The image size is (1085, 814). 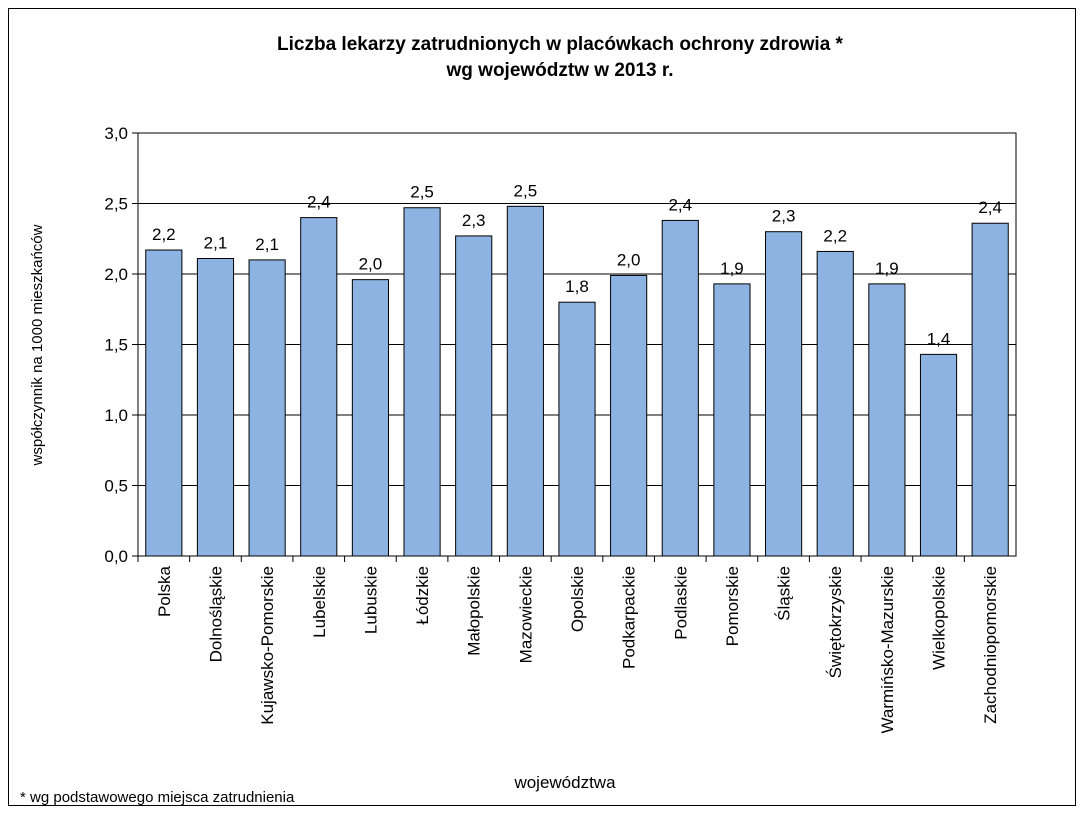 I want to click on x-tick-label: Wielkopolskie, so click(x=939, y=618).